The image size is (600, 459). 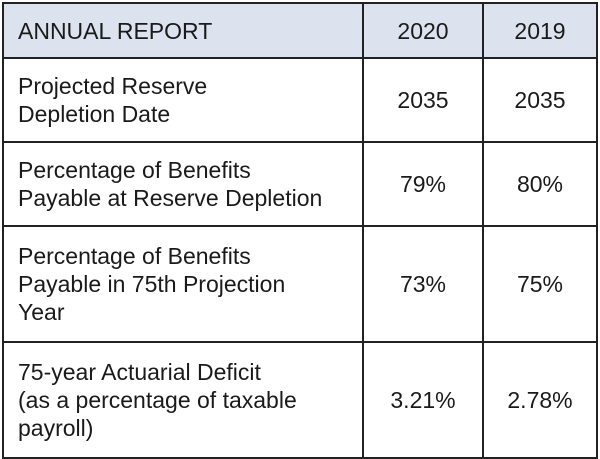 I want to click on row-label-line: Payable at Reserve Depletion, so click(x=170, y=198).